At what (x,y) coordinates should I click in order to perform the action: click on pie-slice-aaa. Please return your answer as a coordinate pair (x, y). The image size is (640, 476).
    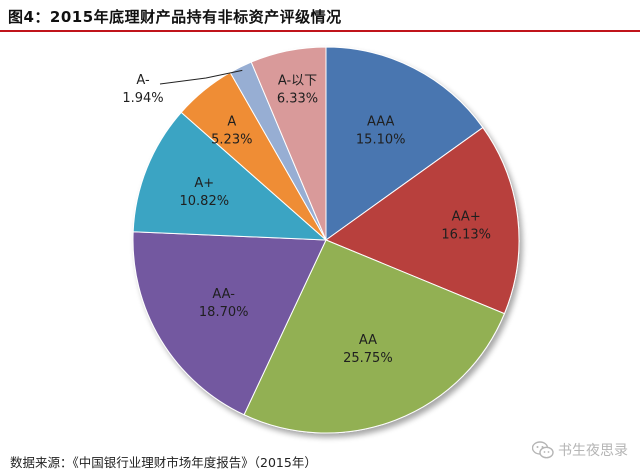
    Looking at the image, I should click on (404, 143).